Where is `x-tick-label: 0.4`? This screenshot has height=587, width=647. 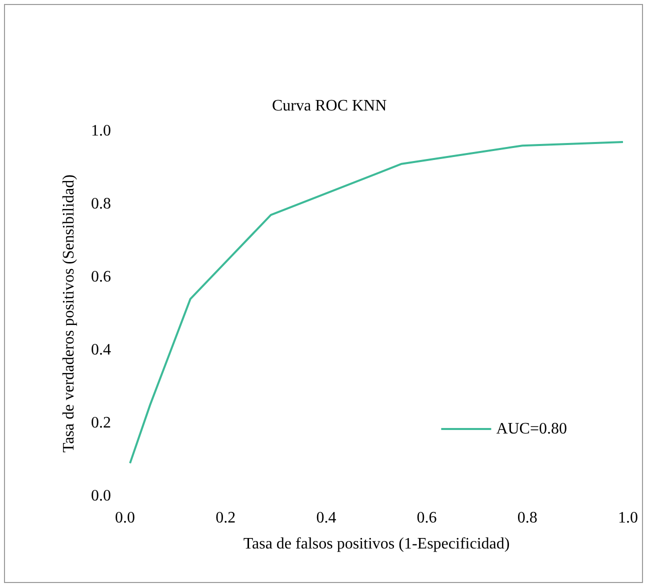
x-tick-label: 0.4 is located at coordinates (326, 518).